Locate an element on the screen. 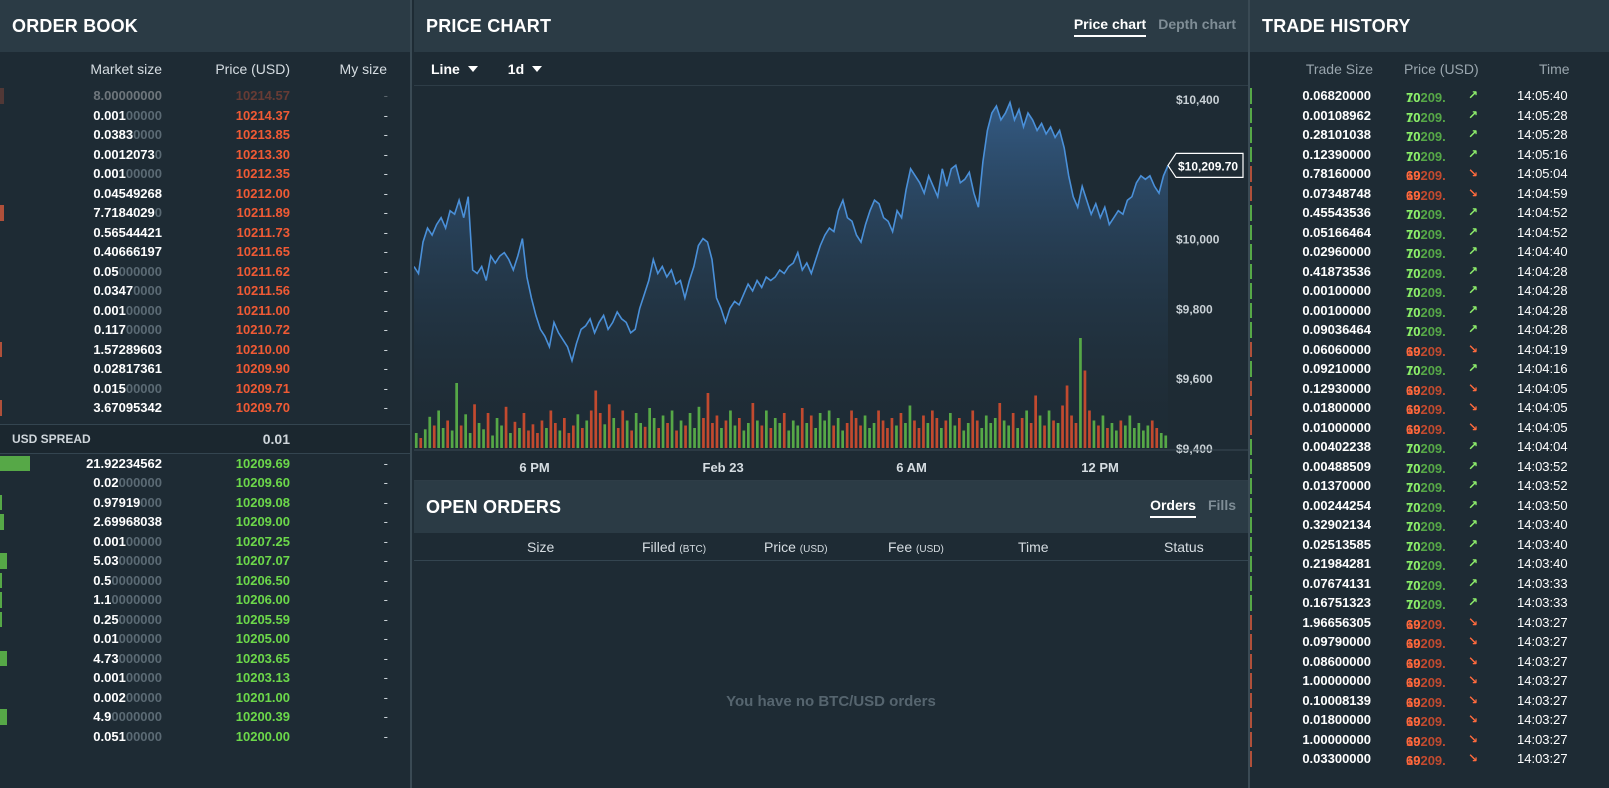  trade-size: 0.01000000 is located at coordinates (1336, 427).